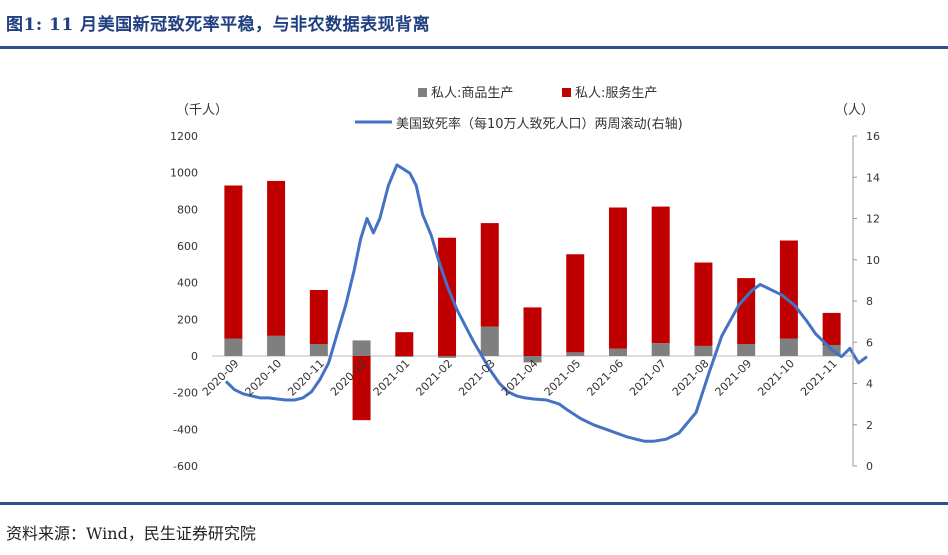  What do you see at coordinates (392, 378) in the screenshot?
I see `x-tick-label: 2021-01` at bounding box center [392, 378].